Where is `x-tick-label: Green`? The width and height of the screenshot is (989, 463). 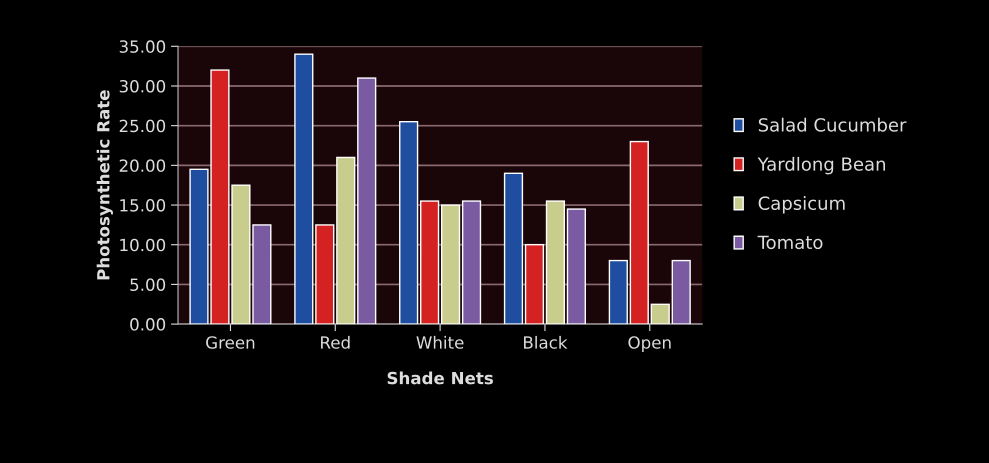 x-tick-label: Green is located at coordinates (230, 342).